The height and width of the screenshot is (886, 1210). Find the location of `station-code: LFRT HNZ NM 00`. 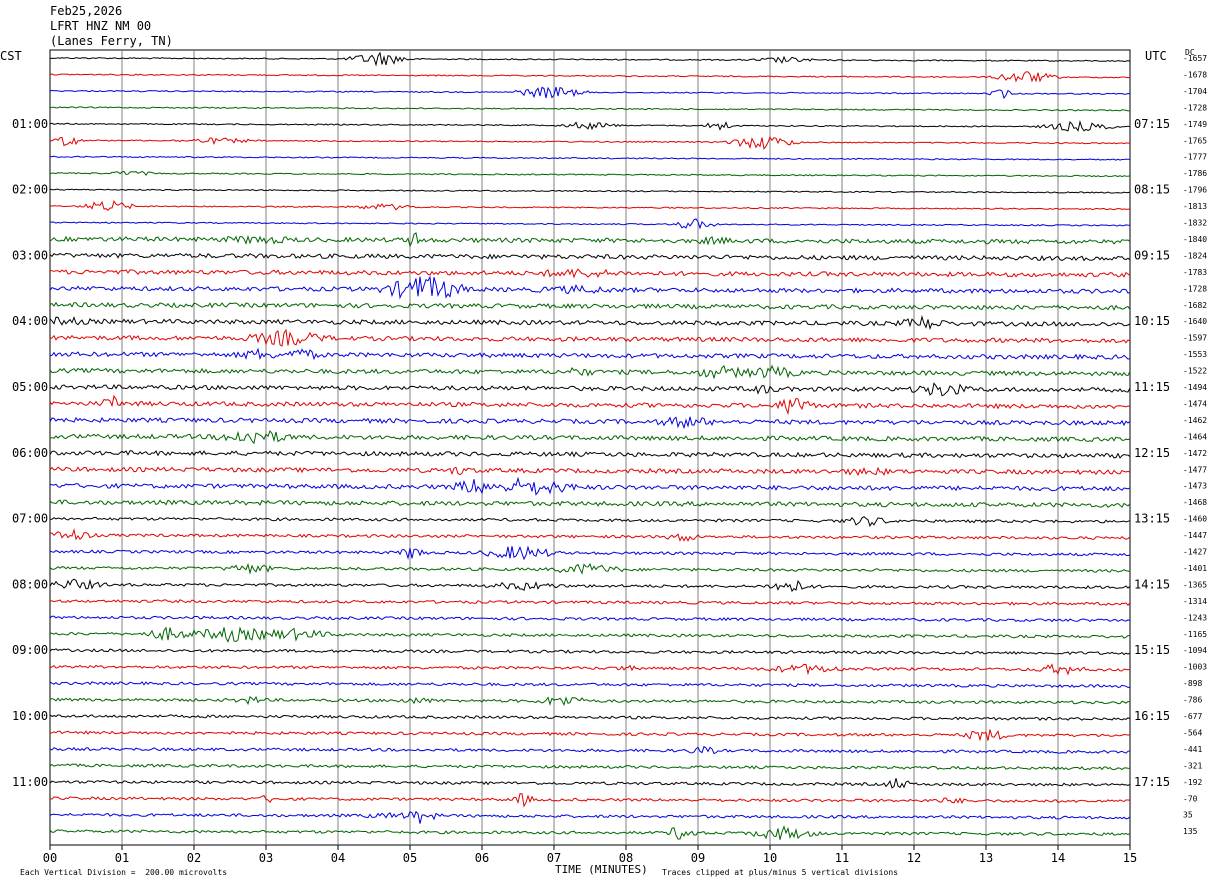

station-code: LFRT HNZ NM 00 is located at coordinates (101, 26).